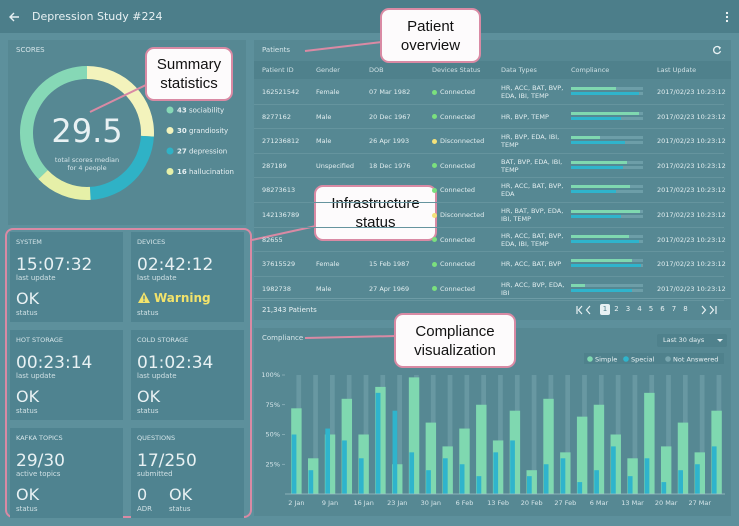  Describe the element at coordinates (274, 165) in the screenshot. I see `table-cell: 287189` at that location.